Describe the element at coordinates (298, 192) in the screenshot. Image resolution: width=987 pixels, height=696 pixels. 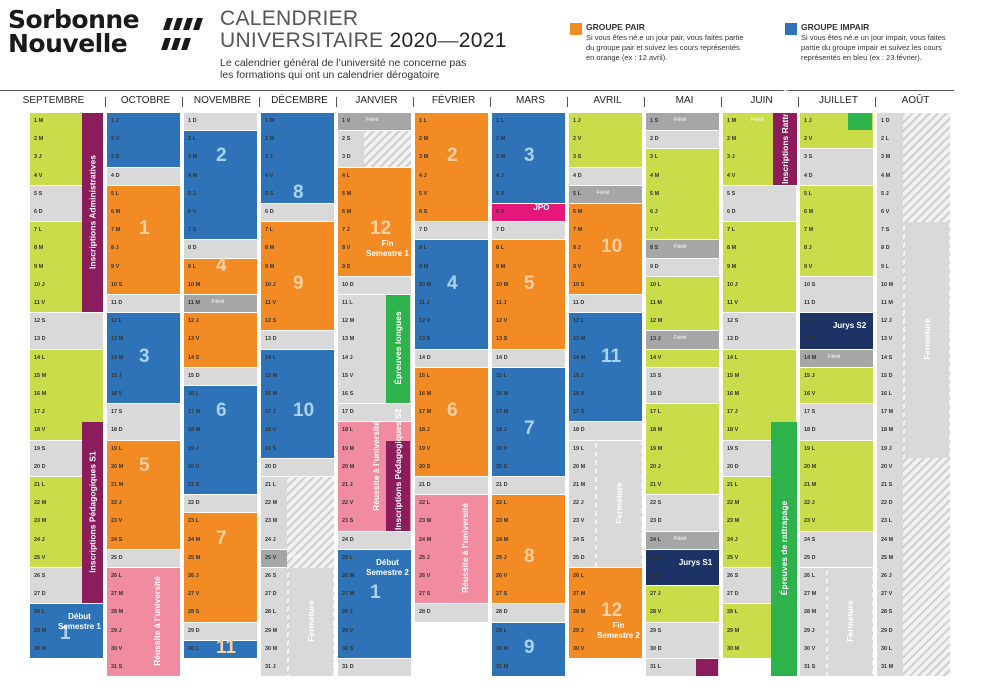
I see `week-number: 8` at that location.